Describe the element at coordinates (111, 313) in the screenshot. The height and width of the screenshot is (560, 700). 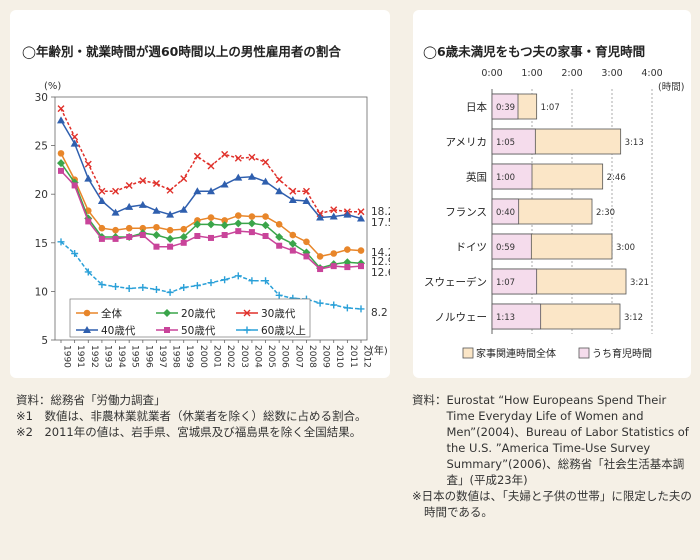
I see `legend-label-0: 全体` at that location.